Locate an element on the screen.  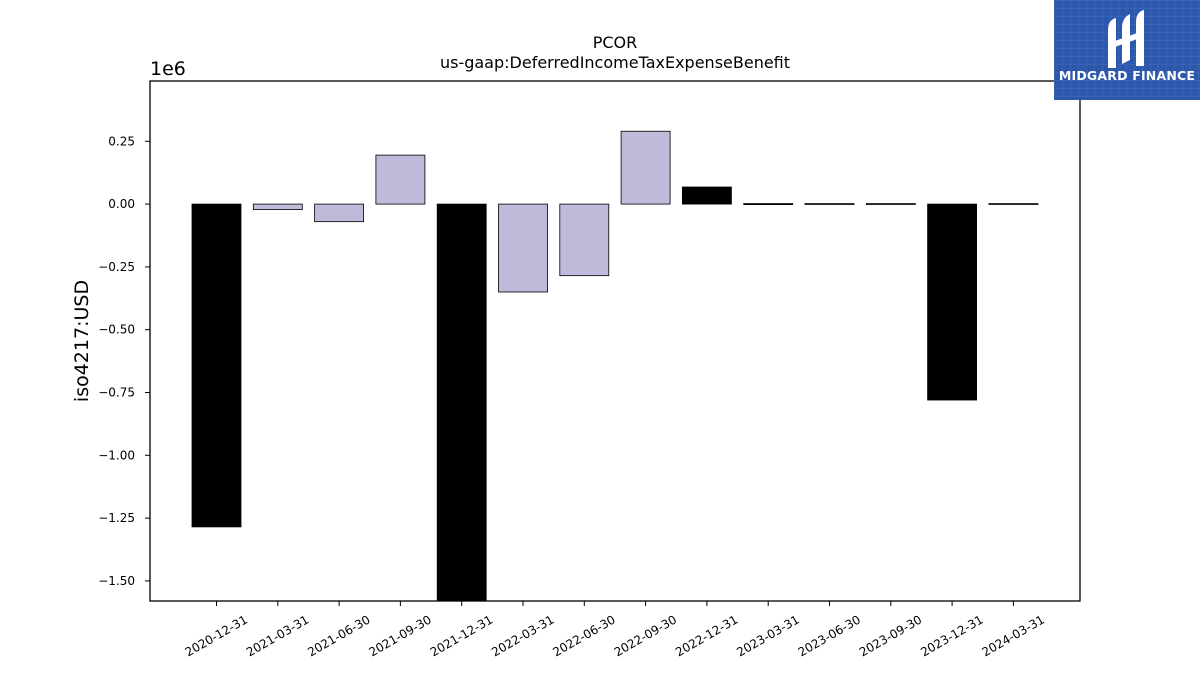
x-tick-label: 2022-09-30 is located at coordinates (645, 635).